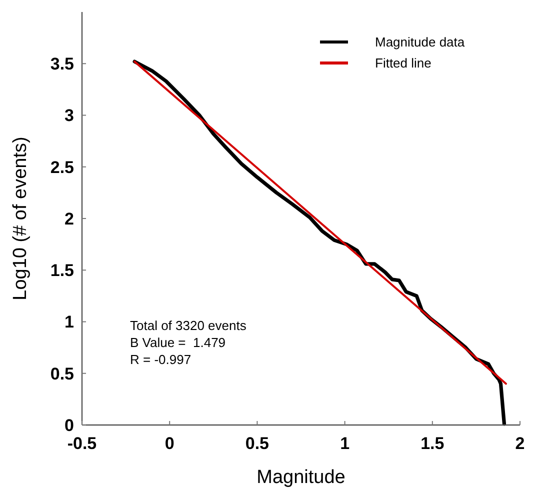 The image size is (534, 491). Describe the element at coordinates (161, 359) in the screenshot. I see `annotation: R = -0.997` at that location.